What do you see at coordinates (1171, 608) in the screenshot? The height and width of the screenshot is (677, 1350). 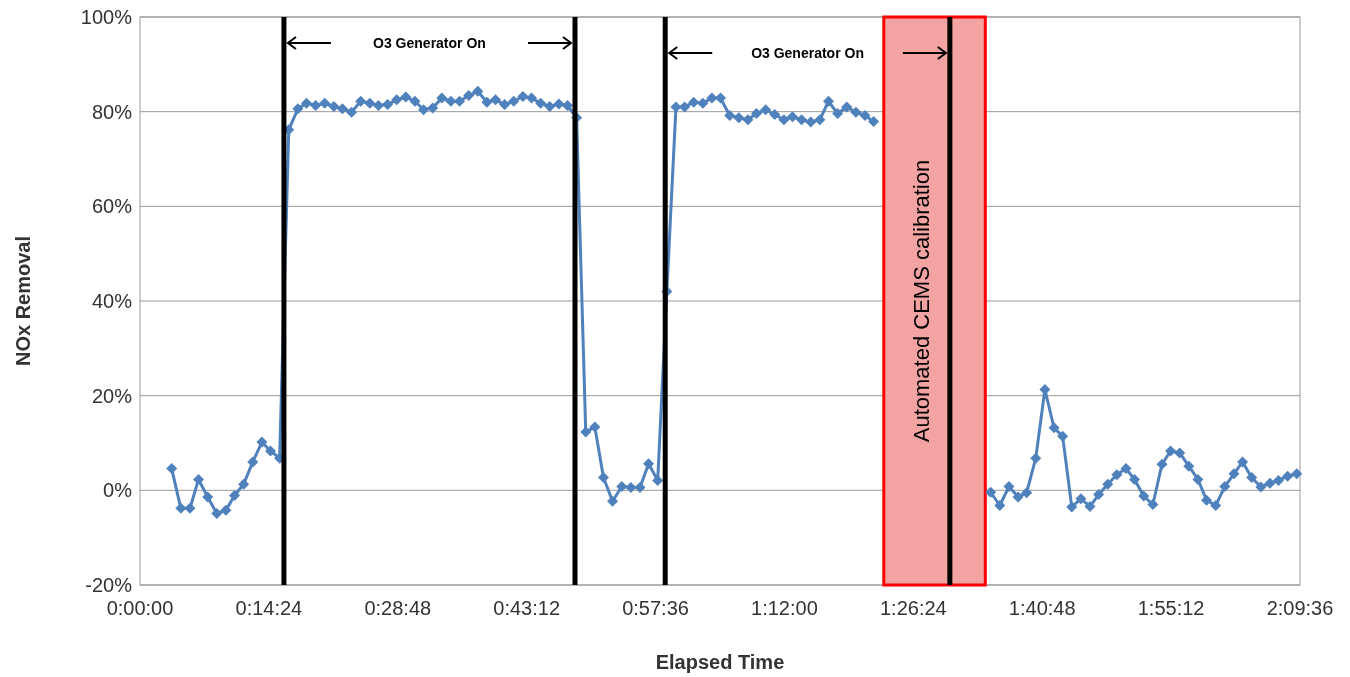 I see `x-tick-label: 1:55:12` at bounding box center [1171, 608].